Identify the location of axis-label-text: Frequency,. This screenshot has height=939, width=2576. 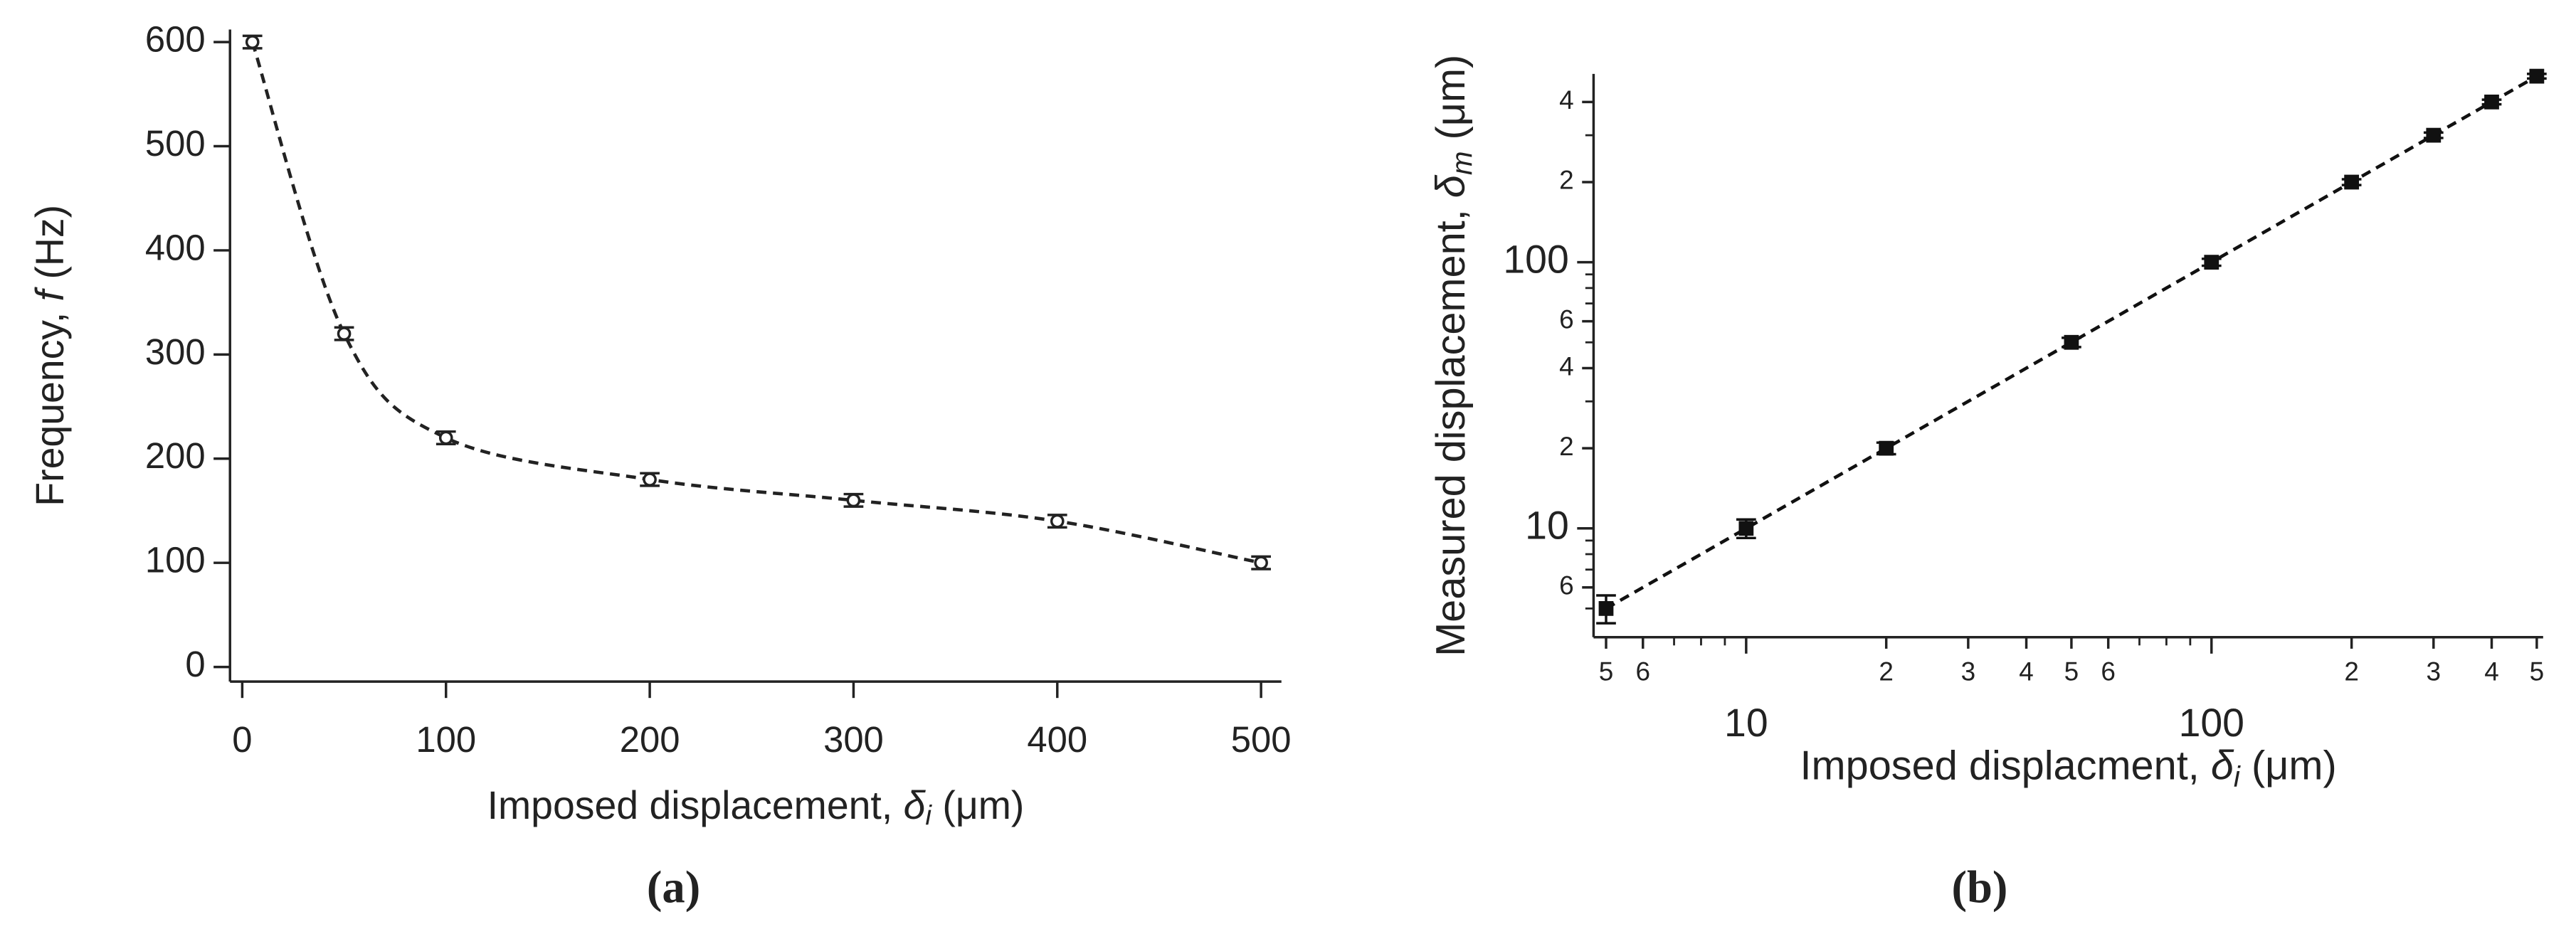
(50, 403).